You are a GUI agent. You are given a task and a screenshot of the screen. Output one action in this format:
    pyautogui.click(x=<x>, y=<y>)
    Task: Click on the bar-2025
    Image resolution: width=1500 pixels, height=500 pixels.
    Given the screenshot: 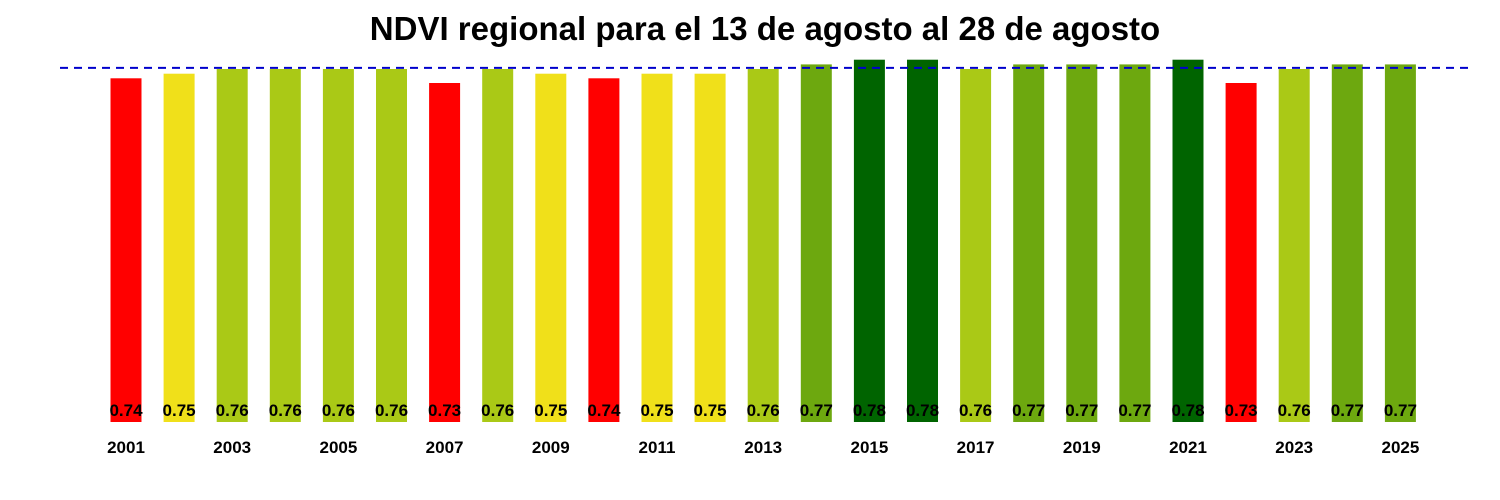 What is the action you would take?
    pyautogui.click(x=1400, y=243)
    